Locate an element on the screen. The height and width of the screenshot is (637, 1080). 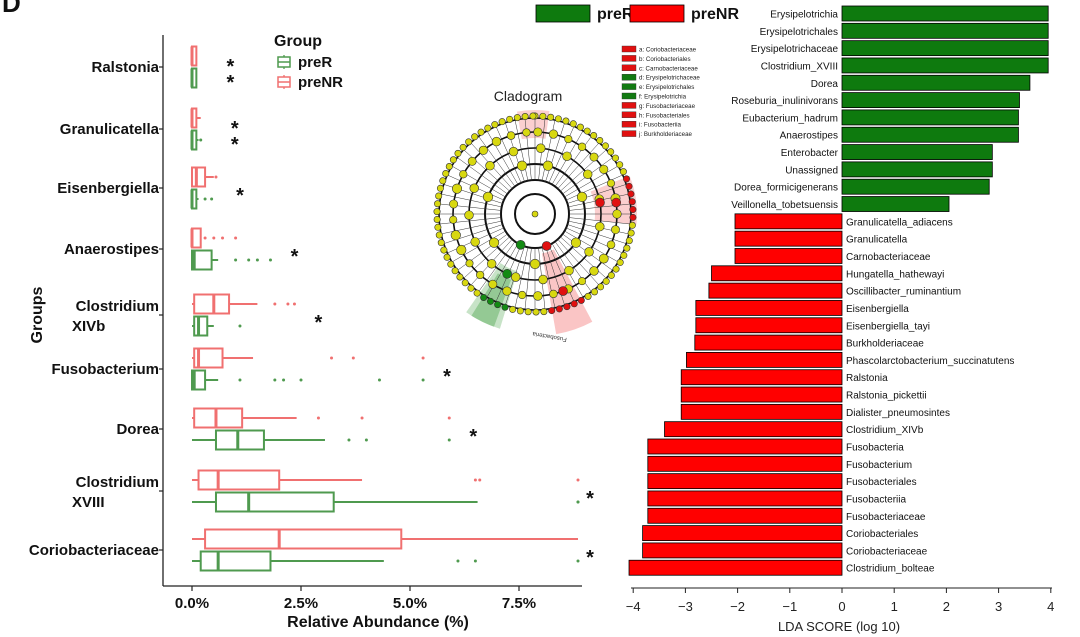
cladogram-legend-label: a: Coriobacteriaceae is located at coordinates (668, 50).